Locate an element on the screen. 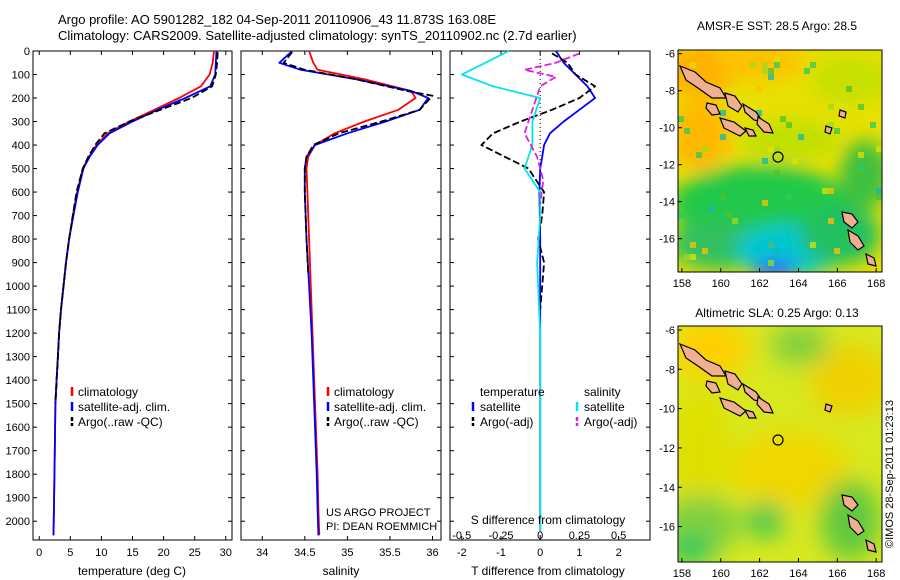  sst-map-frame is located at coordinates (780, 161).